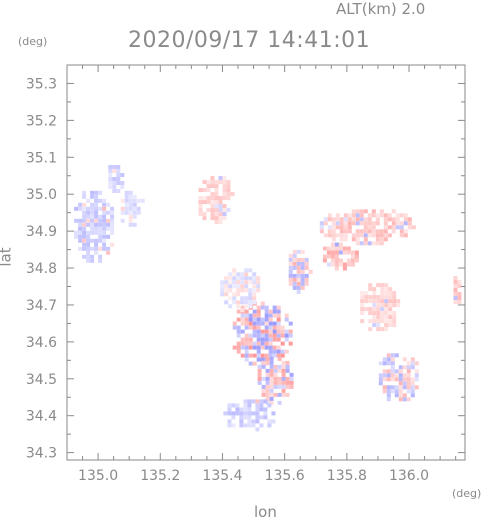  I want to click on y-tick-label: 35.0, so click(41, 195).